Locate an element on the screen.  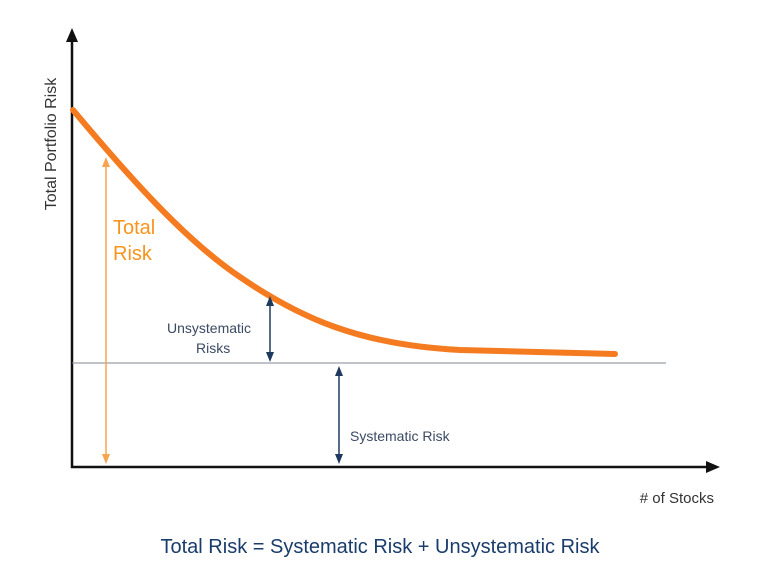
total-risk-label-line2: Risk is located at coordinates (133, 254).